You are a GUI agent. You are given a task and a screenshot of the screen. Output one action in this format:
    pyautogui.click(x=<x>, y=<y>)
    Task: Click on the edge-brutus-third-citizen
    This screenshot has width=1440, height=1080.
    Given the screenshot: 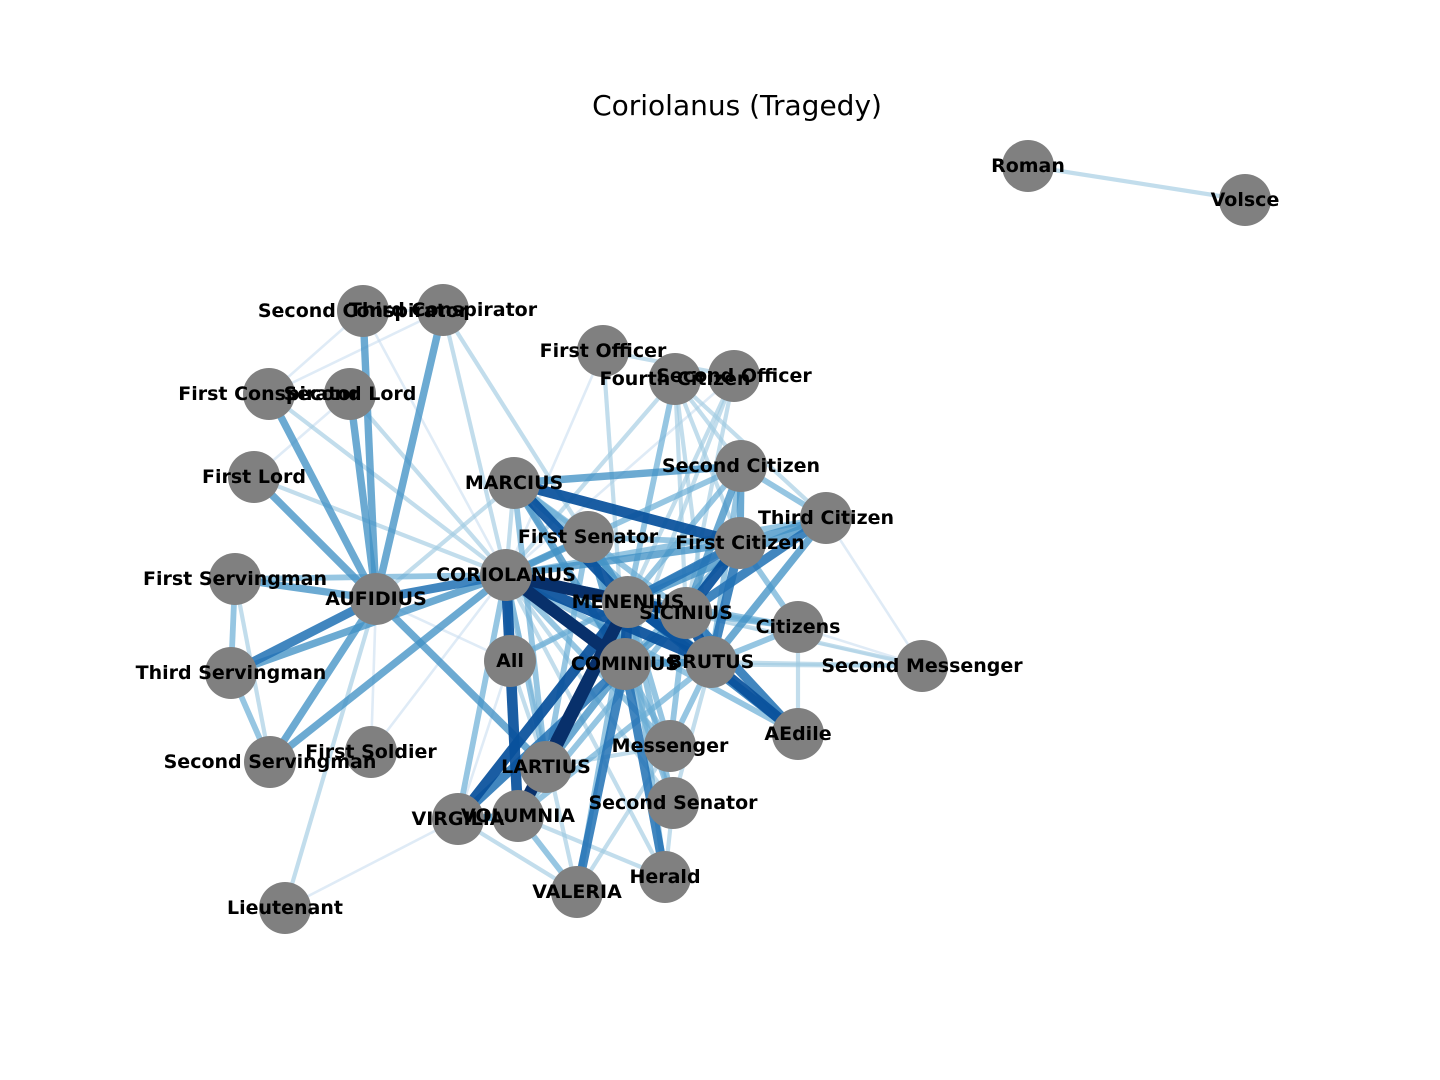 What is the action you would take?
    pyautogui.click(x=768, y=590)
    